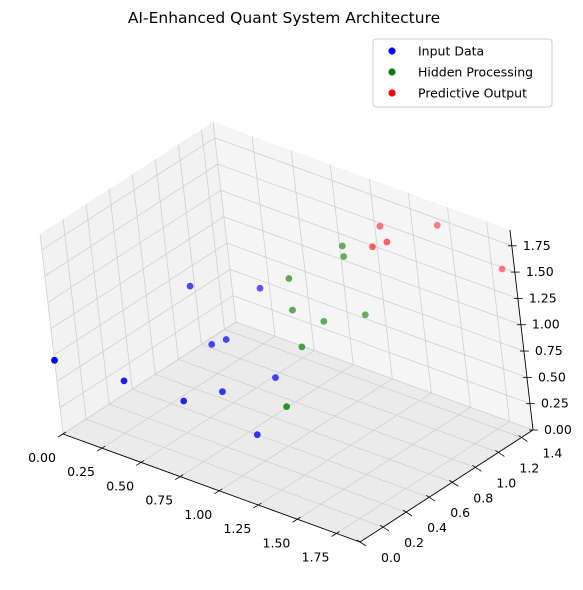 The height and width of the screenshot is (590, 583). I want to click on x-tick-label: 1.50, so click(277, 542).